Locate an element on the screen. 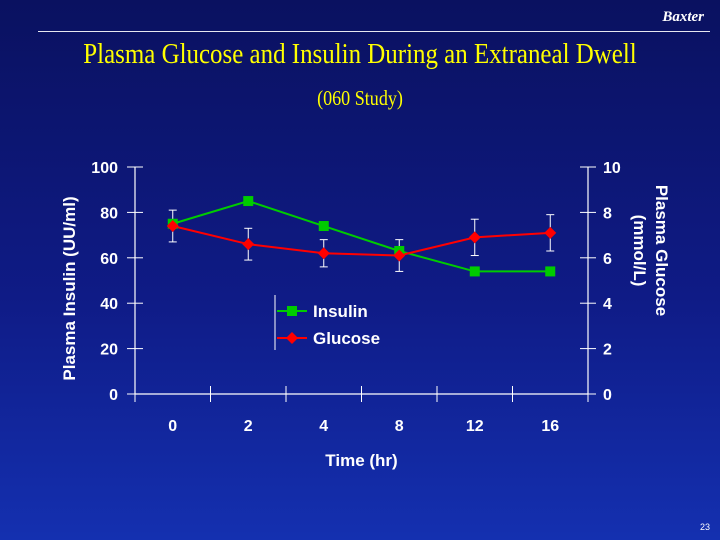  y-tick-label-right: 6 is located at coordinates (607, 259).